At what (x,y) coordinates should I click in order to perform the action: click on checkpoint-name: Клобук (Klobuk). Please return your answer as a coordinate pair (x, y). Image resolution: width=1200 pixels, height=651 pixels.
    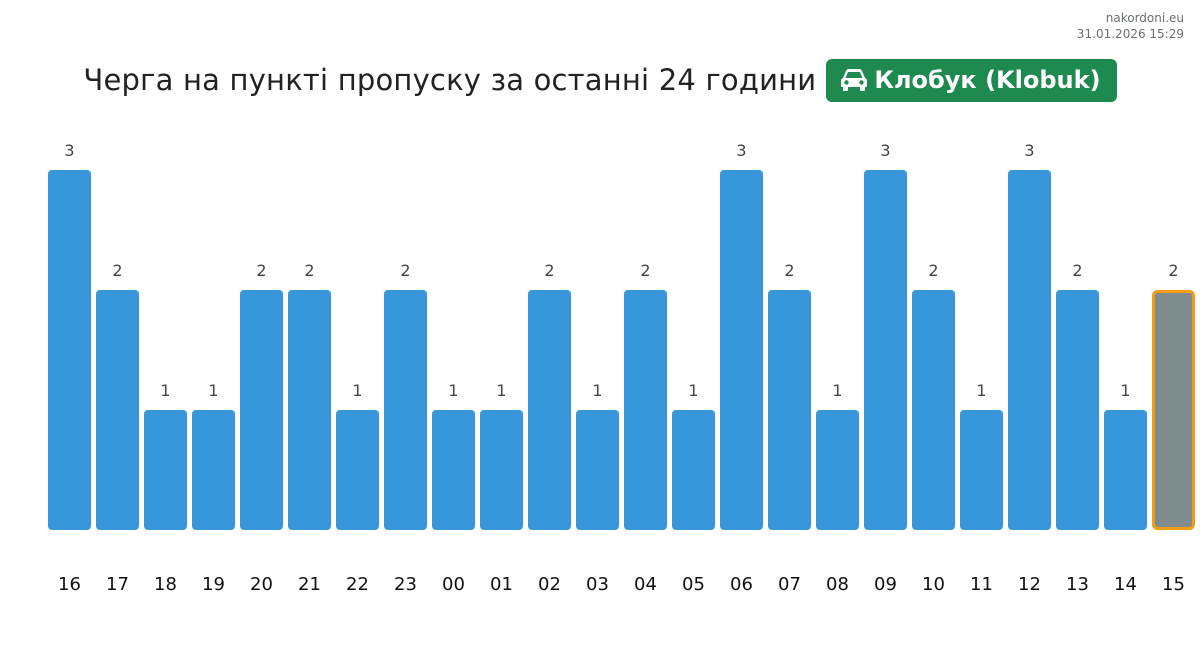
    Looking at the image, I should click on (987, 80).